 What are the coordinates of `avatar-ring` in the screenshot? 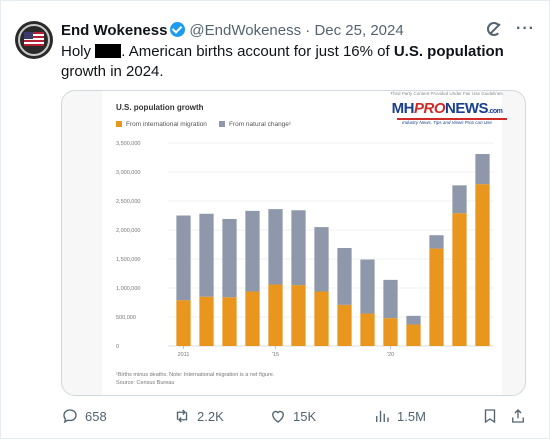 It's located at (34, 40).